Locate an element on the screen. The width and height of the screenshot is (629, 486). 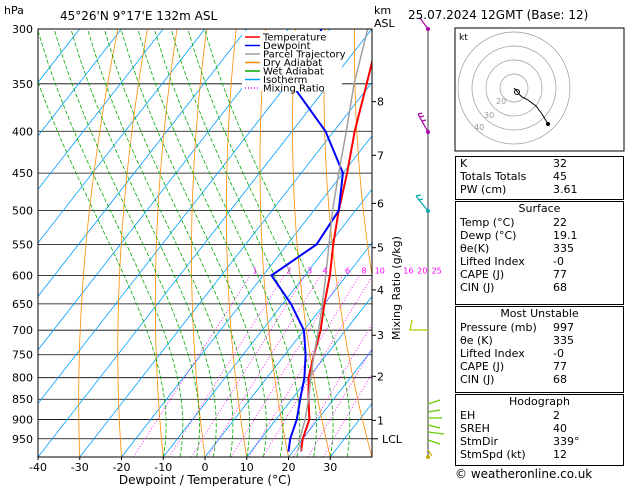
legend-label: Parcel Trajectory is located at coordinates (304, 55).